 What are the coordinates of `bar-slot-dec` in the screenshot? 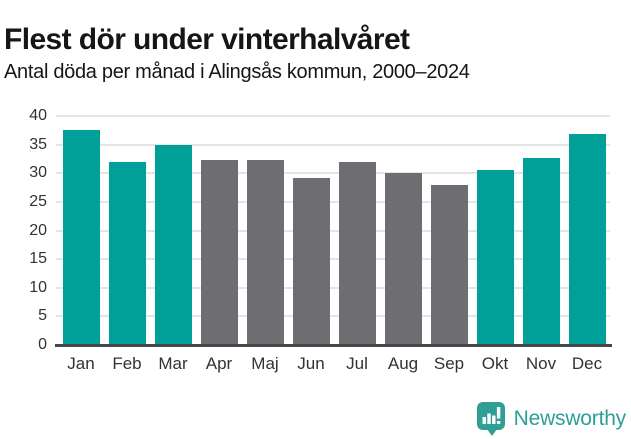 It's located at (587, 239).